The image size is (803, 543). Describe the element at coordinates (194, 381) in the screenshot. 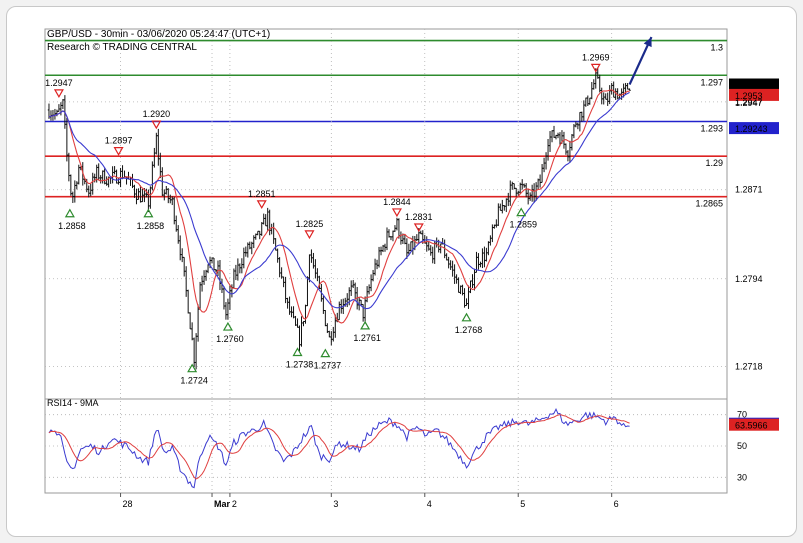

I see `swing-low-label: 1.2724` at that location.